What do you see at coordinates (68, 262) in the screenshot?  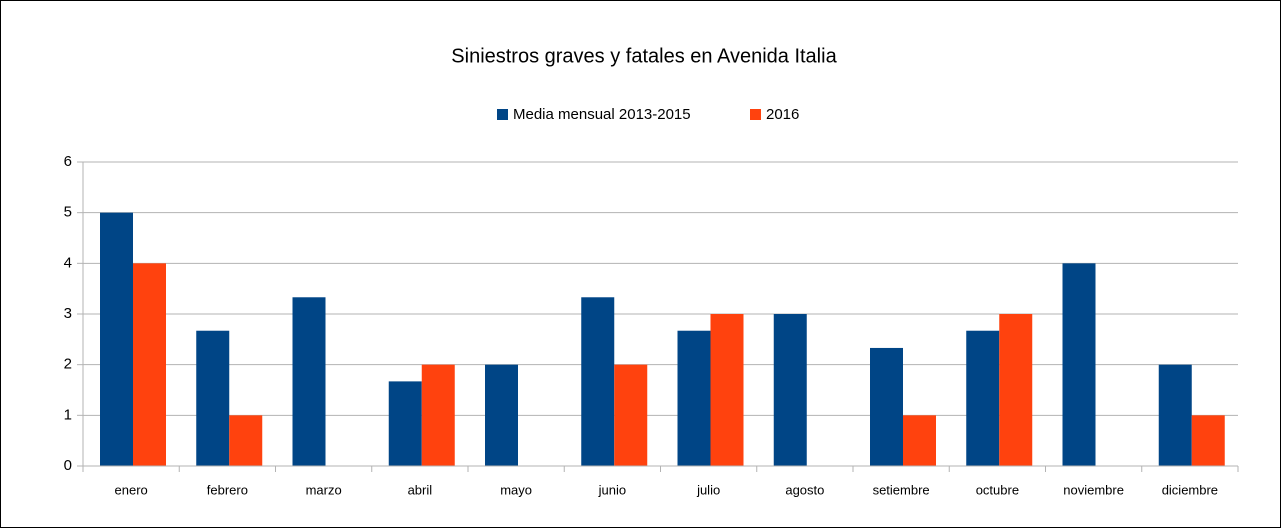 I see `y-tick-label: 4` at bounding box center [68, 262].